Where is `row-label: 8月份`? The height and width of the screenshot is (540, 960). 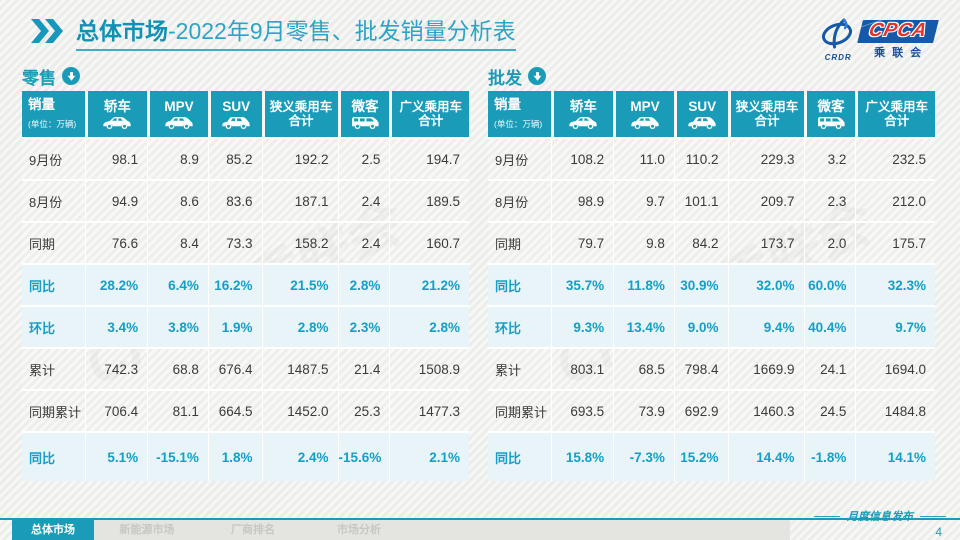 row-label: 8月份 is located at coordinates (519, 200).